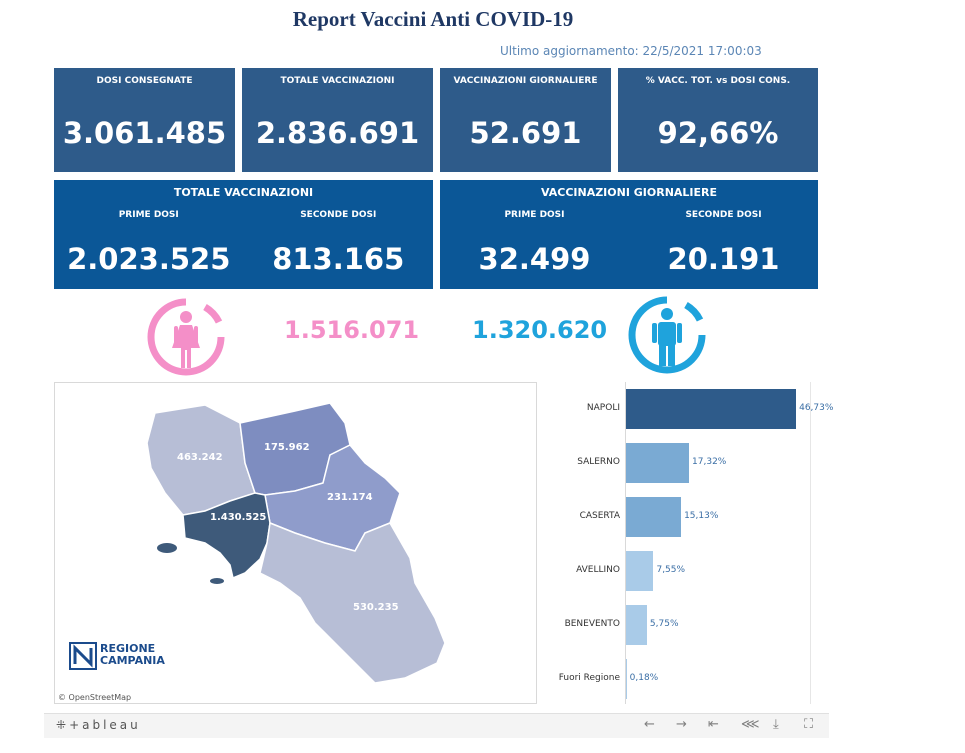 Image resolution: width=965 pixels, height=753 pixels. Describe the element at coordinates (598, 462) in the screenshot. I see `bar-category-label: SALERNO` at that location.